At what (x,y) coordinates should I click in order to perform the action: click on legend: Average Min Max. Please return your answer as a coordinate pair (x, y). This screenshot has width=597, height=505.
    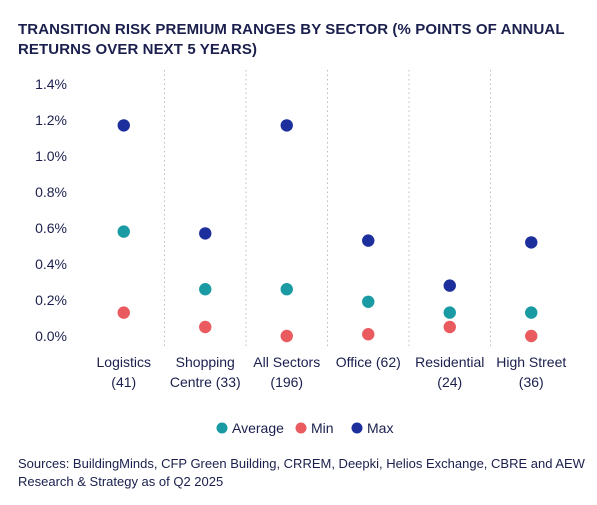
    Looking at the image, I should click on (304, 428).